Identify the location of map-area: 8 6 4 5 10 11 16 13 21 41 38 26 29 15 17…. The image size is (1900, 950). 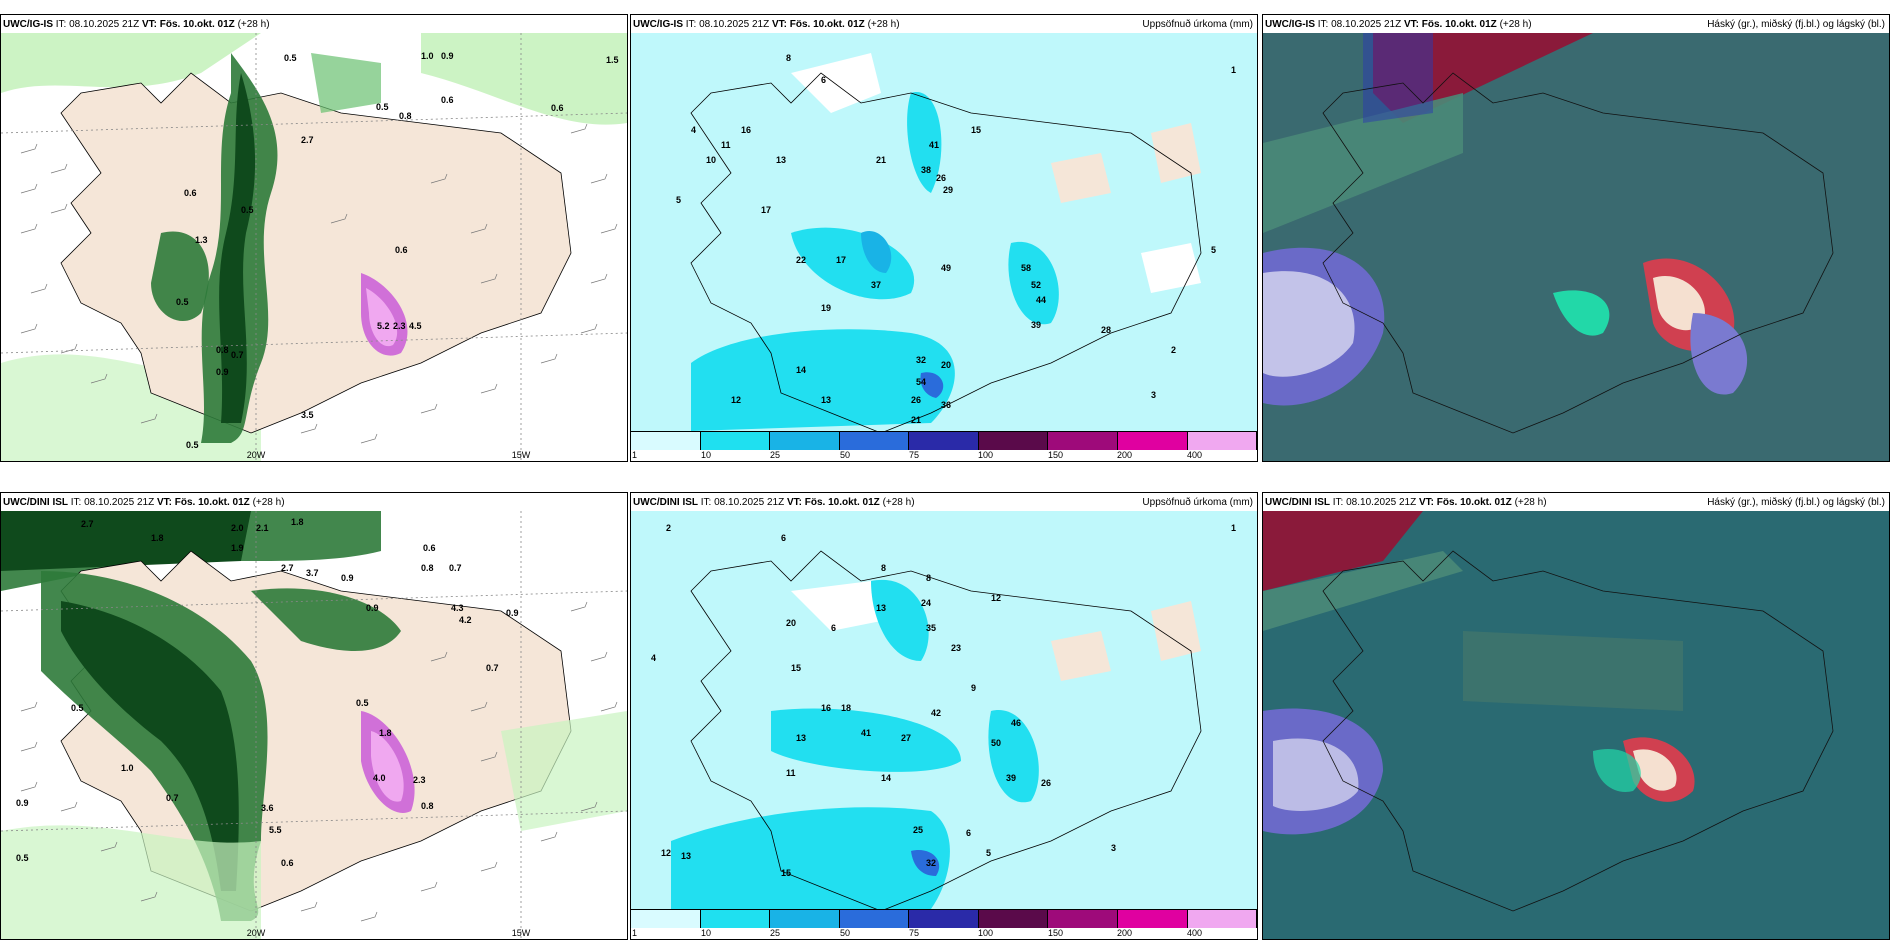
(944, 232).